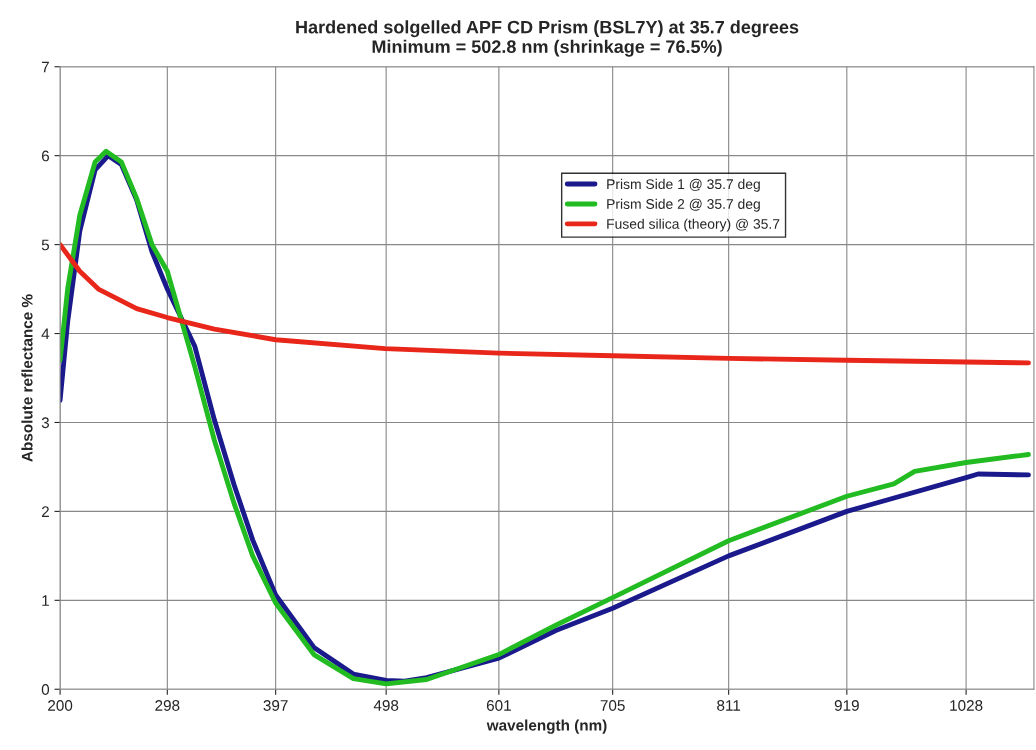 This screenshot has width=1036, height=750. I want to click on y-tick-label: 0, so click(45, 689).